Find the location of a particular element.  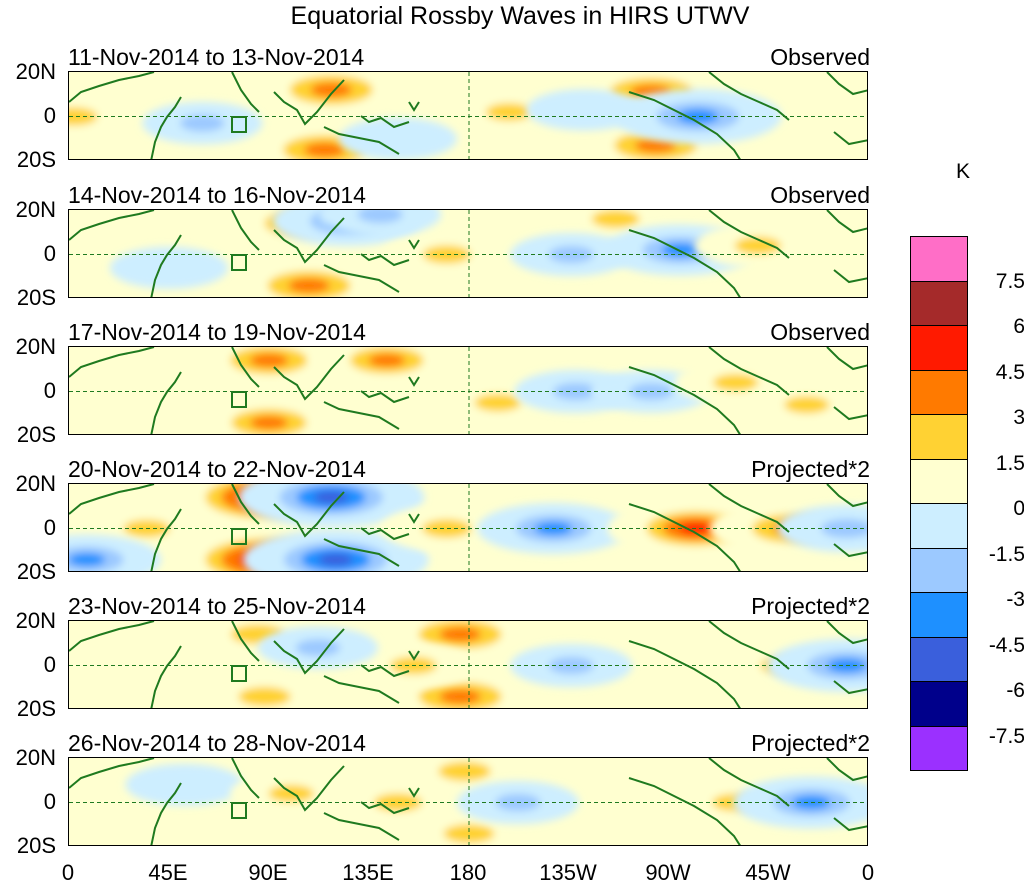

lon-tick-label: 180 is located at coordinates (468, 872).